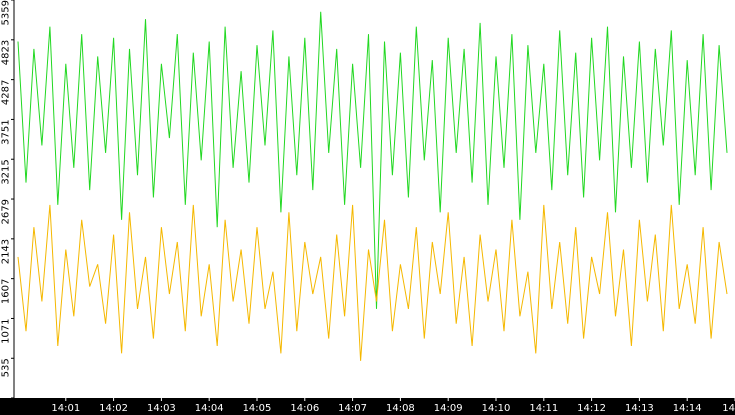  What do you see at coordinates (113, 408) in the screenshot?
I see `x-tick-label: 14:02` at bounding box center [113, 408].